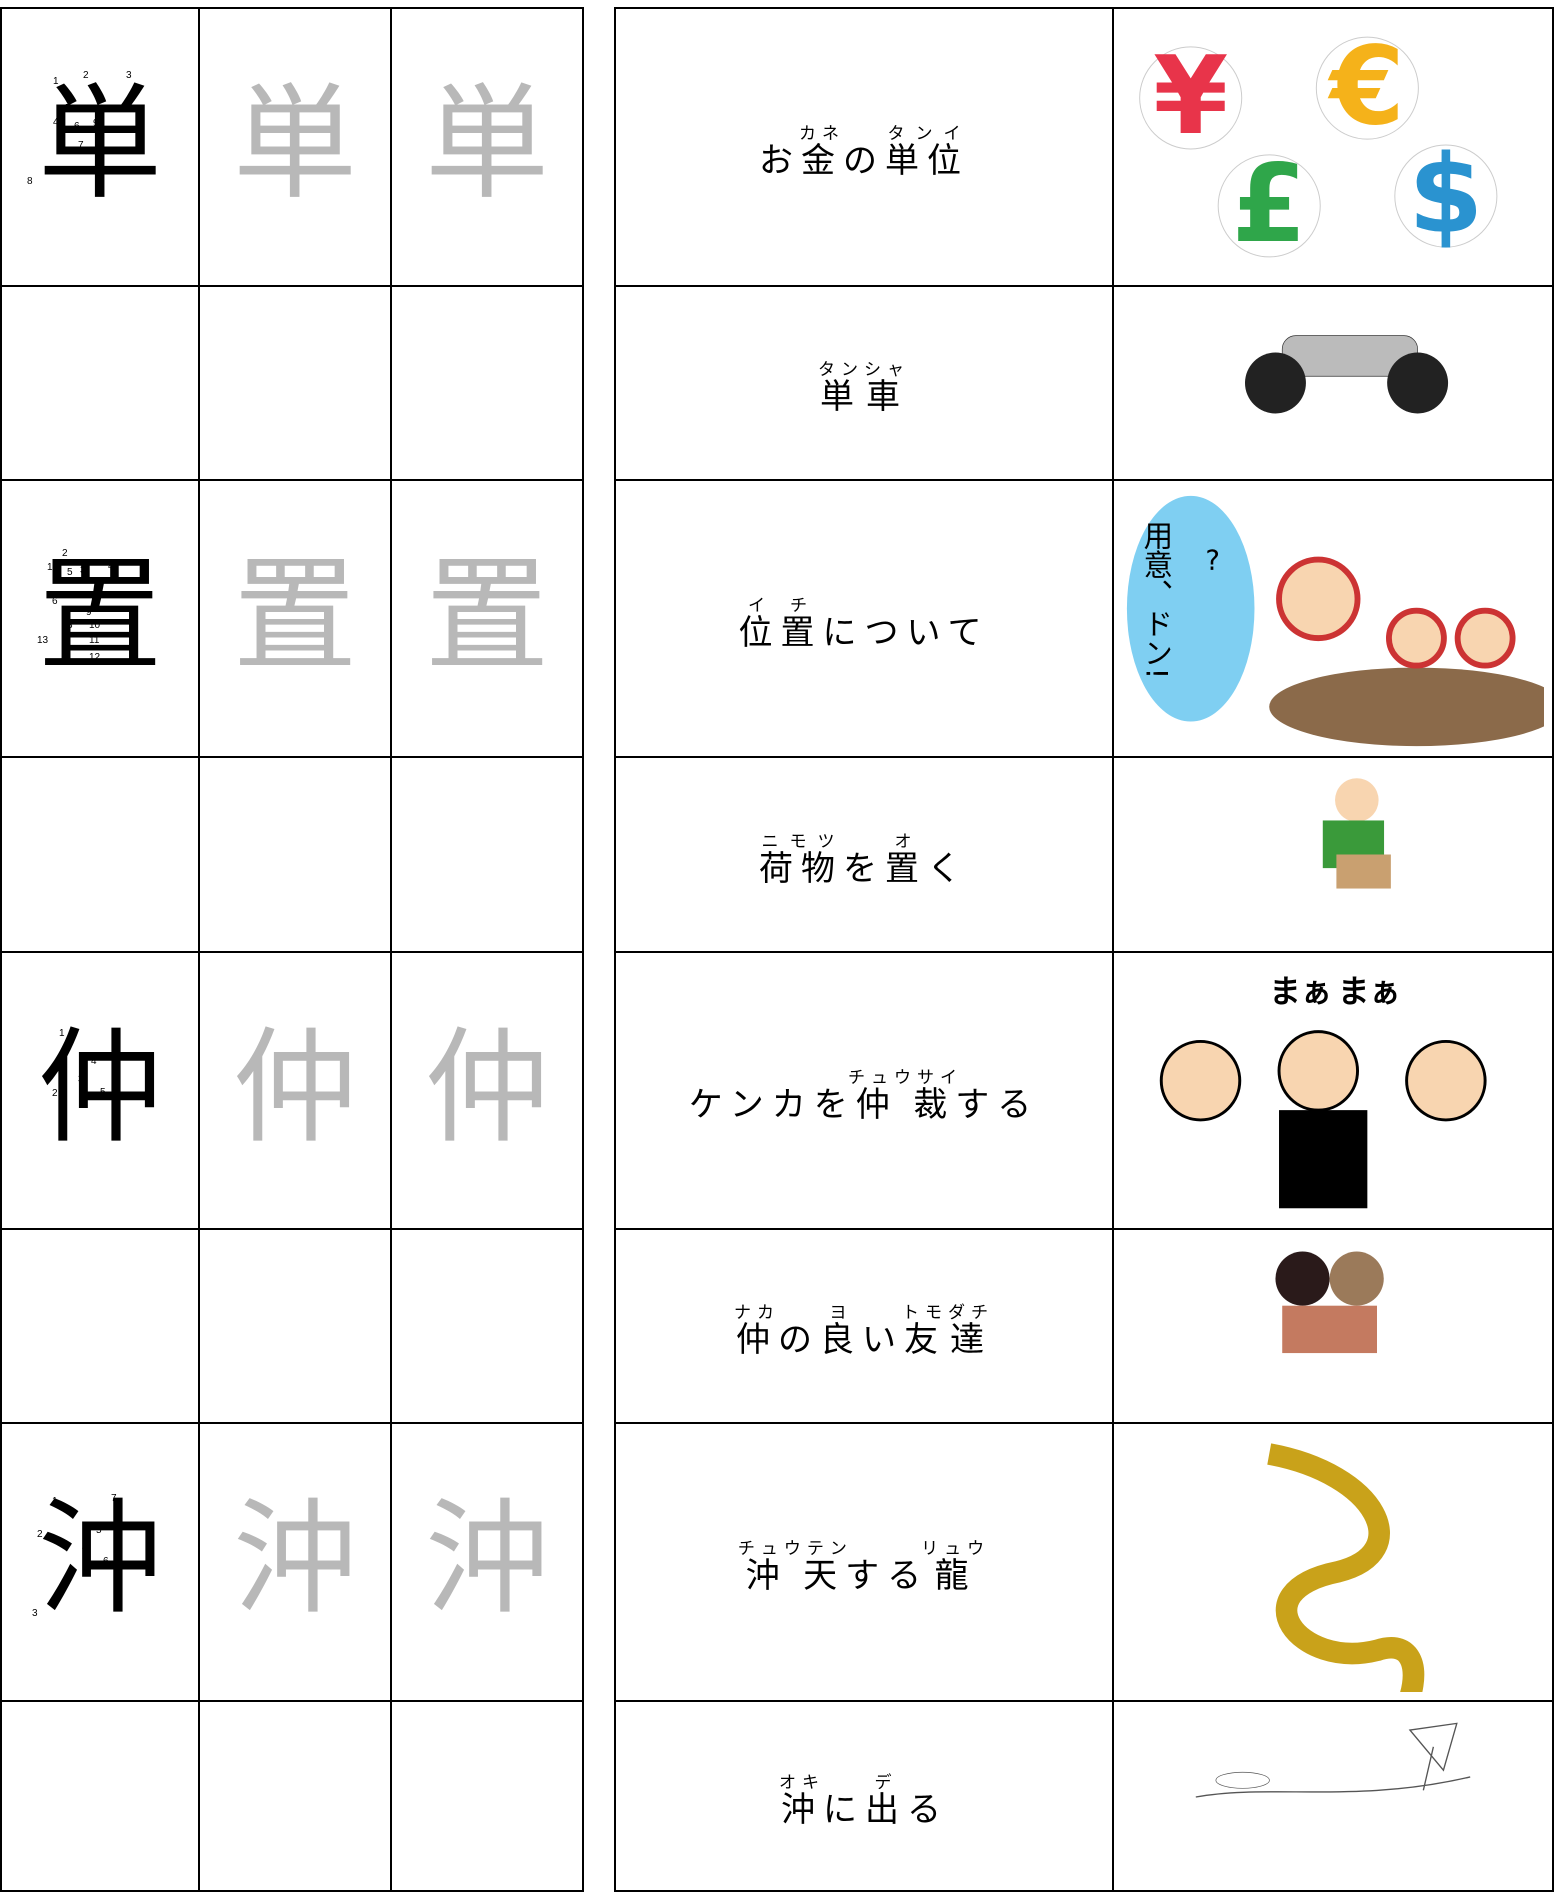 The image size is (1554, 1892). Describe the element at coordinates (1433, 1756) in the screenshot. I see `parasol` at that location.